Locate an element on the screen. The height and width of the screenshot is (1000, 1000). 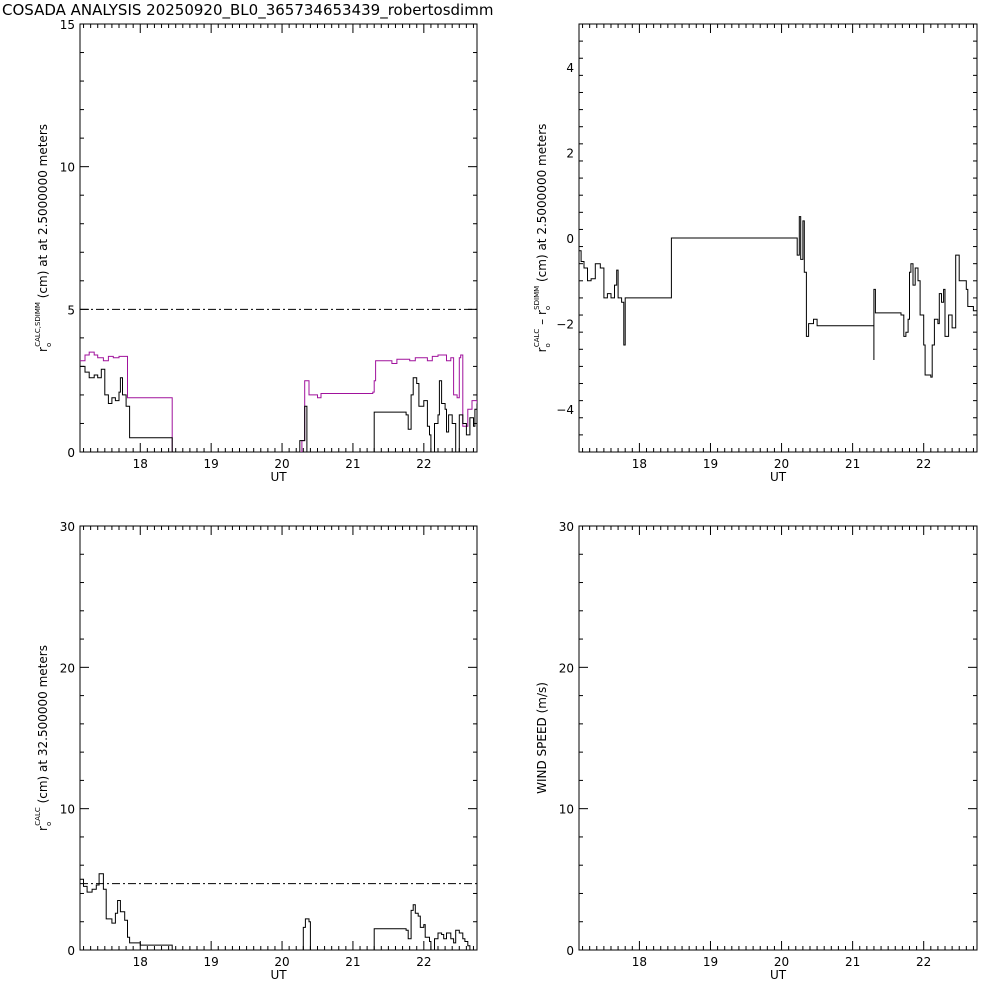
y-axis-label: roCALC (cm) at 32.500000 meters is located at coordinates (43, 738).